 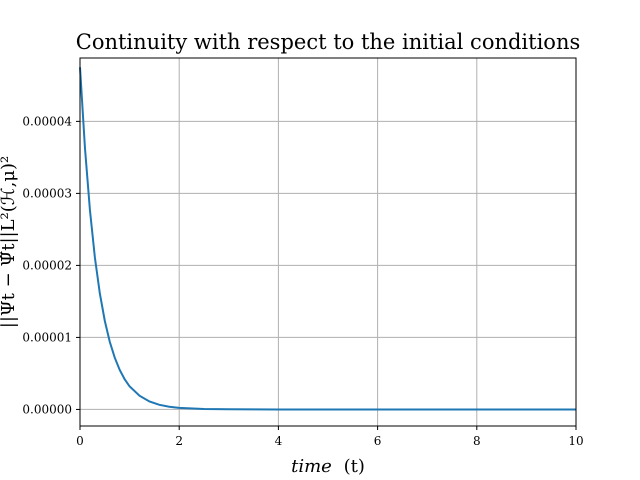 What do you see at coordinates (80, 441) in the screenshot?
I see `x-tick-label: 0` at bounding box center [80, 441].